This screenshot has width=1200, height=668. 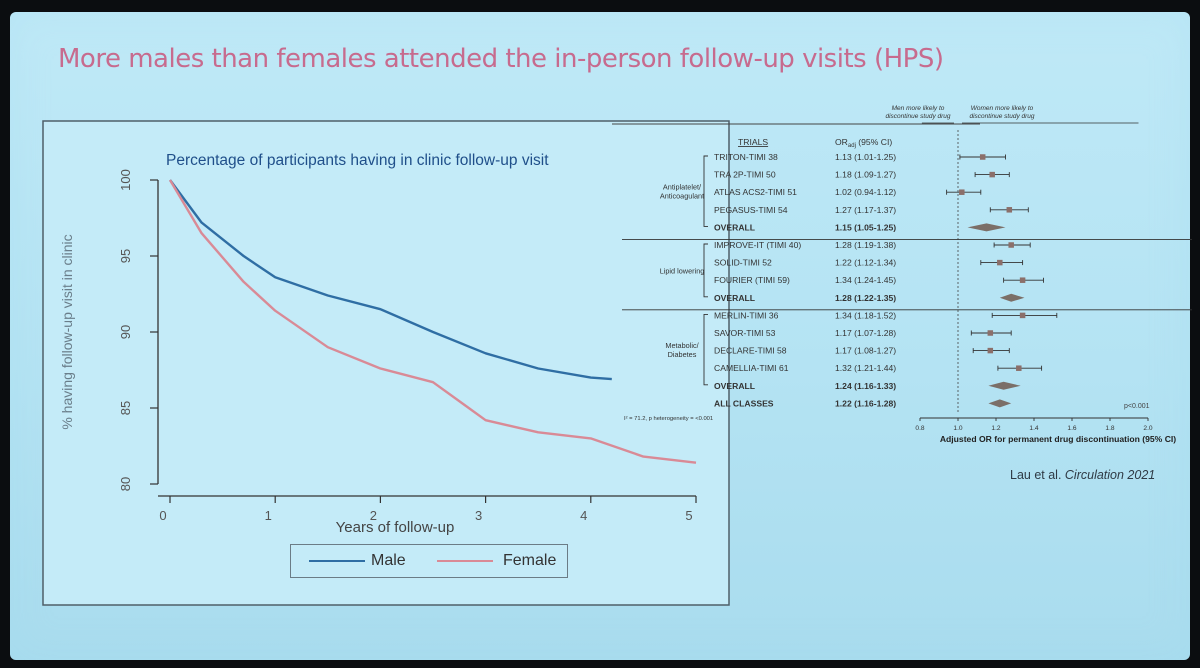 What do you see at coordinates (865, 210) in the screenshot?
I see `row-ci: 1.27 (1.17-1.37)` at bounding box center [865, 210].